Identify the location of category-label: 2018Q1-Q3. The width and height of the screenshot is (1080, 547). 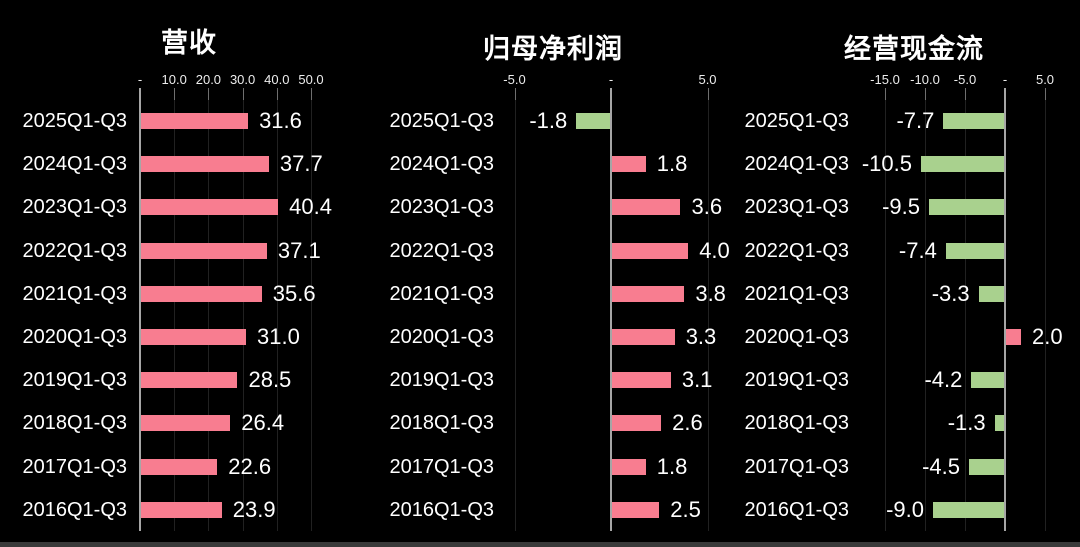
(441, 423).